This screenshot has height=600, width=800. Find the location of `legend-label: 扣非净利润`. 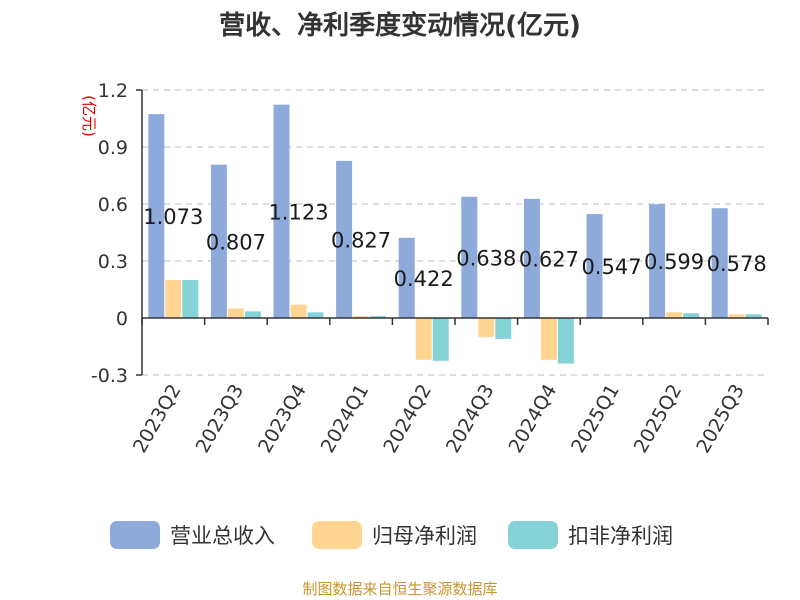

legend-label: 扣非净利润 is located at coordinates (620, 536).